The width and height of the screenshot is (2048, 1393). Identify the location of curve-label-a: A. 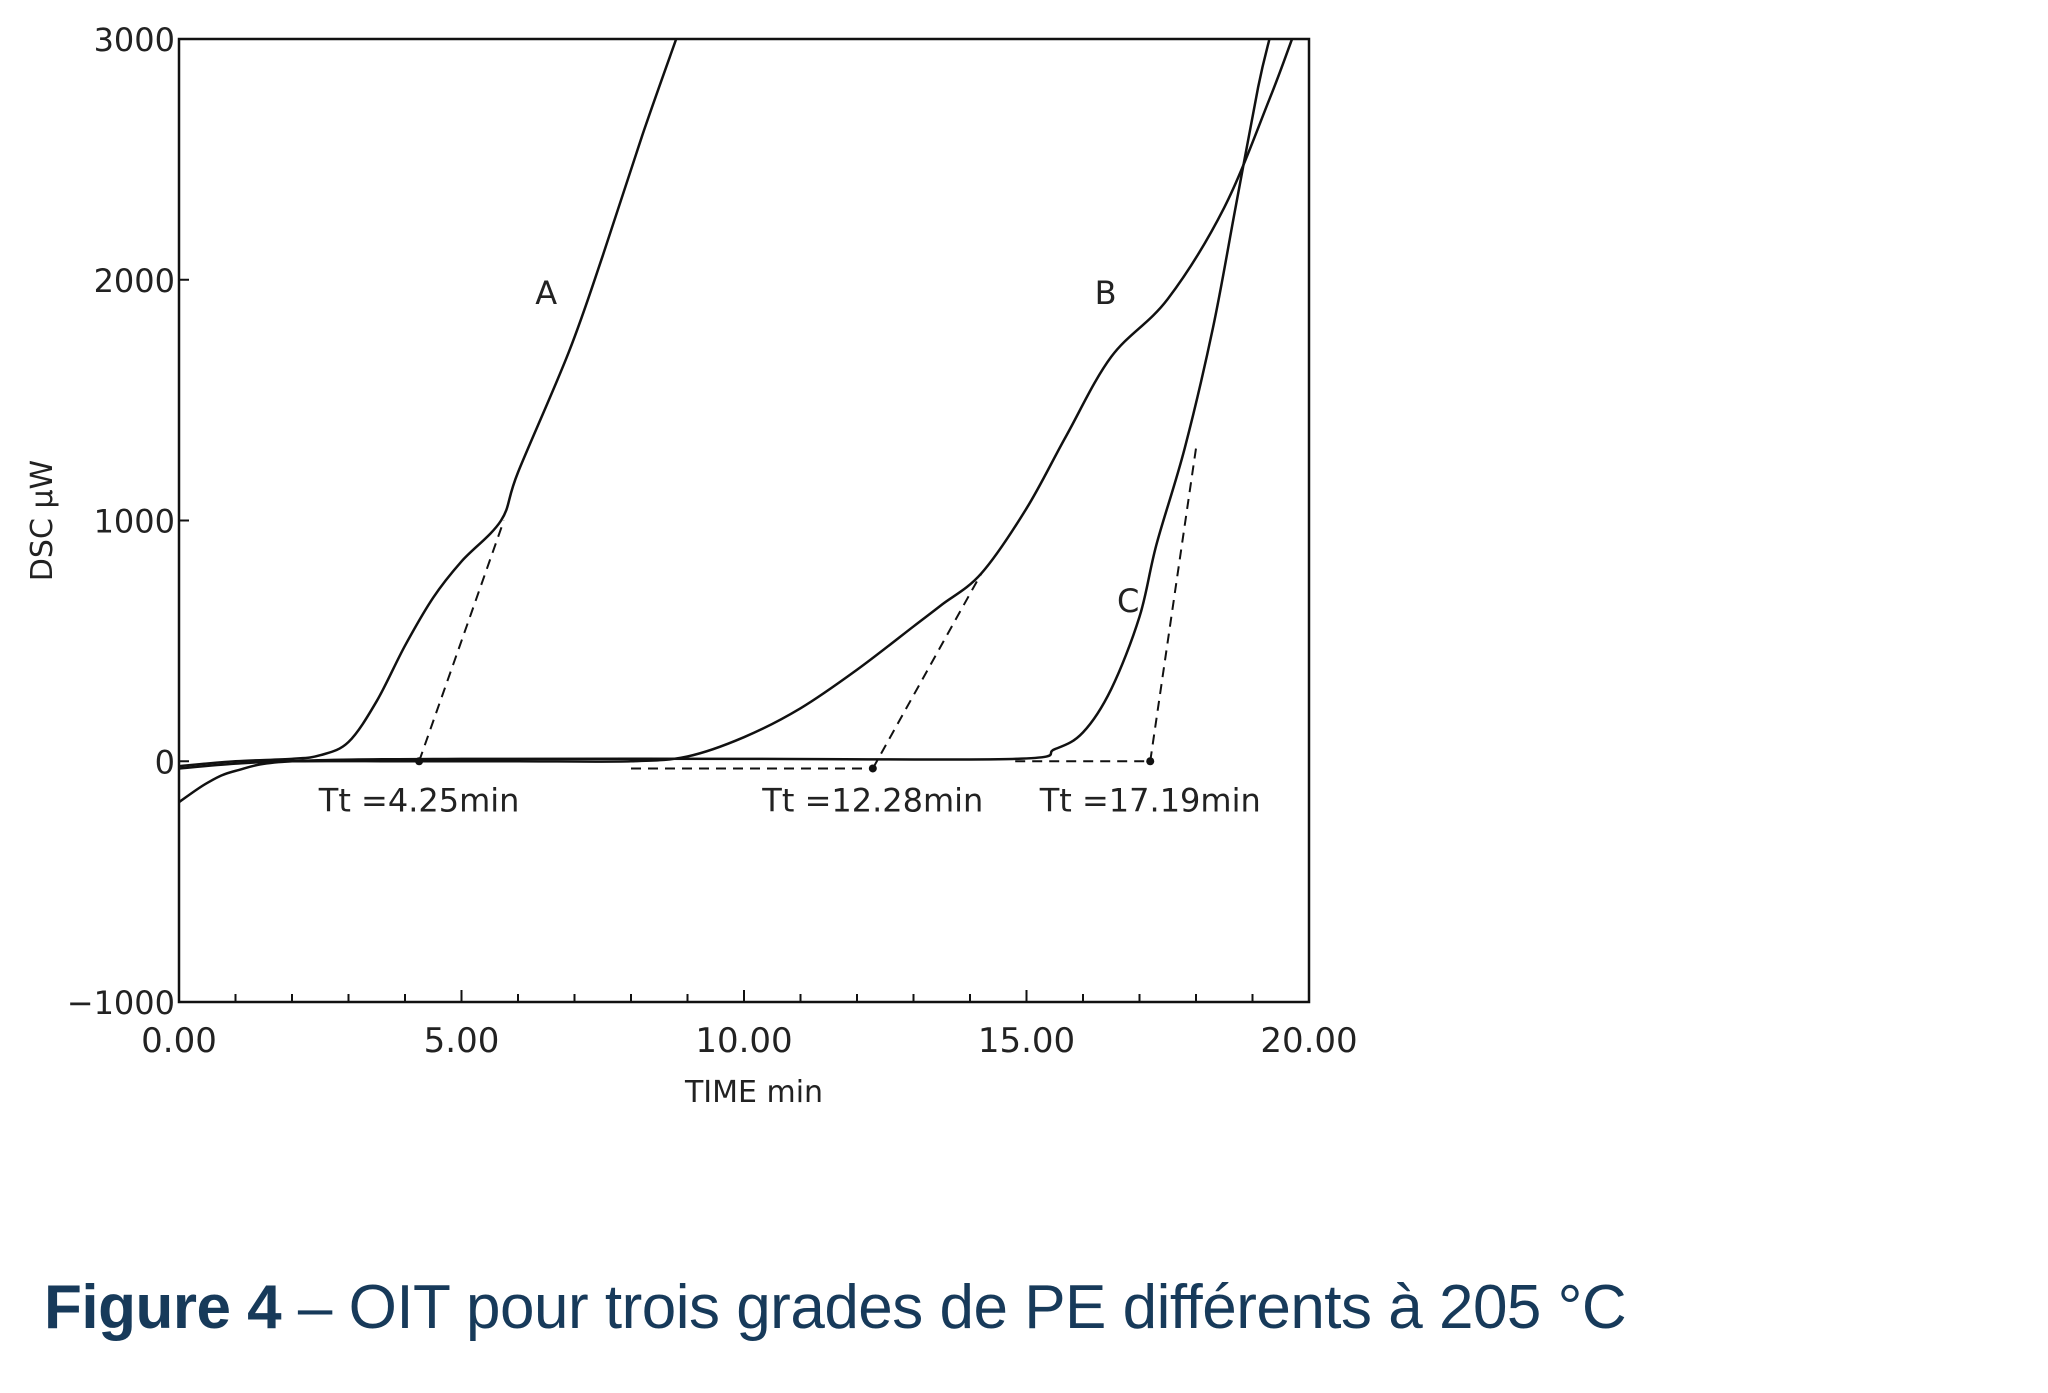
(546, 293).